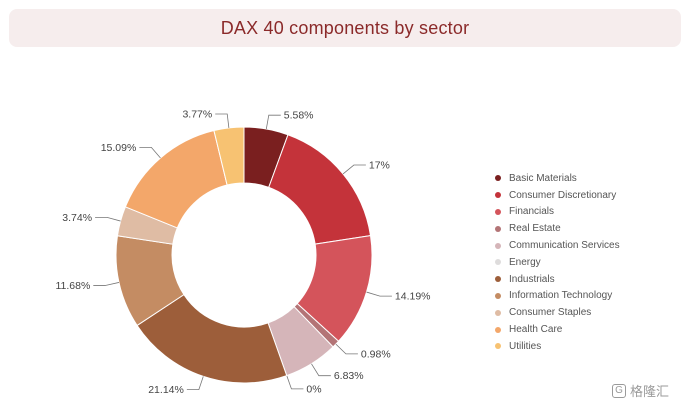 This screenshot has width=689, height=407. What do you see at coordinates (108, 219) in the screenshot?
I see `label-leader-consumer-staples` at bounding box center [108, 219].